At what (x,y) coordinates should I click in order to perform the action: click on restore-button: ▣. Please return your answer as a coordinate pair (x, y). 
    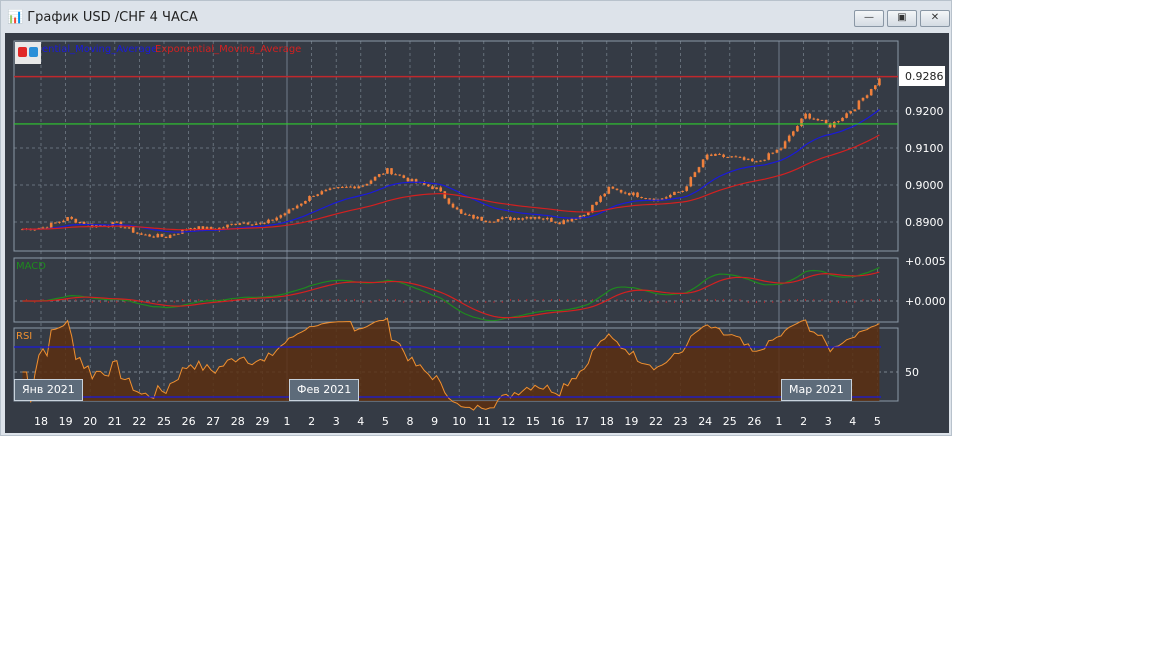
    Looking at the image, I should click on (902, 18).